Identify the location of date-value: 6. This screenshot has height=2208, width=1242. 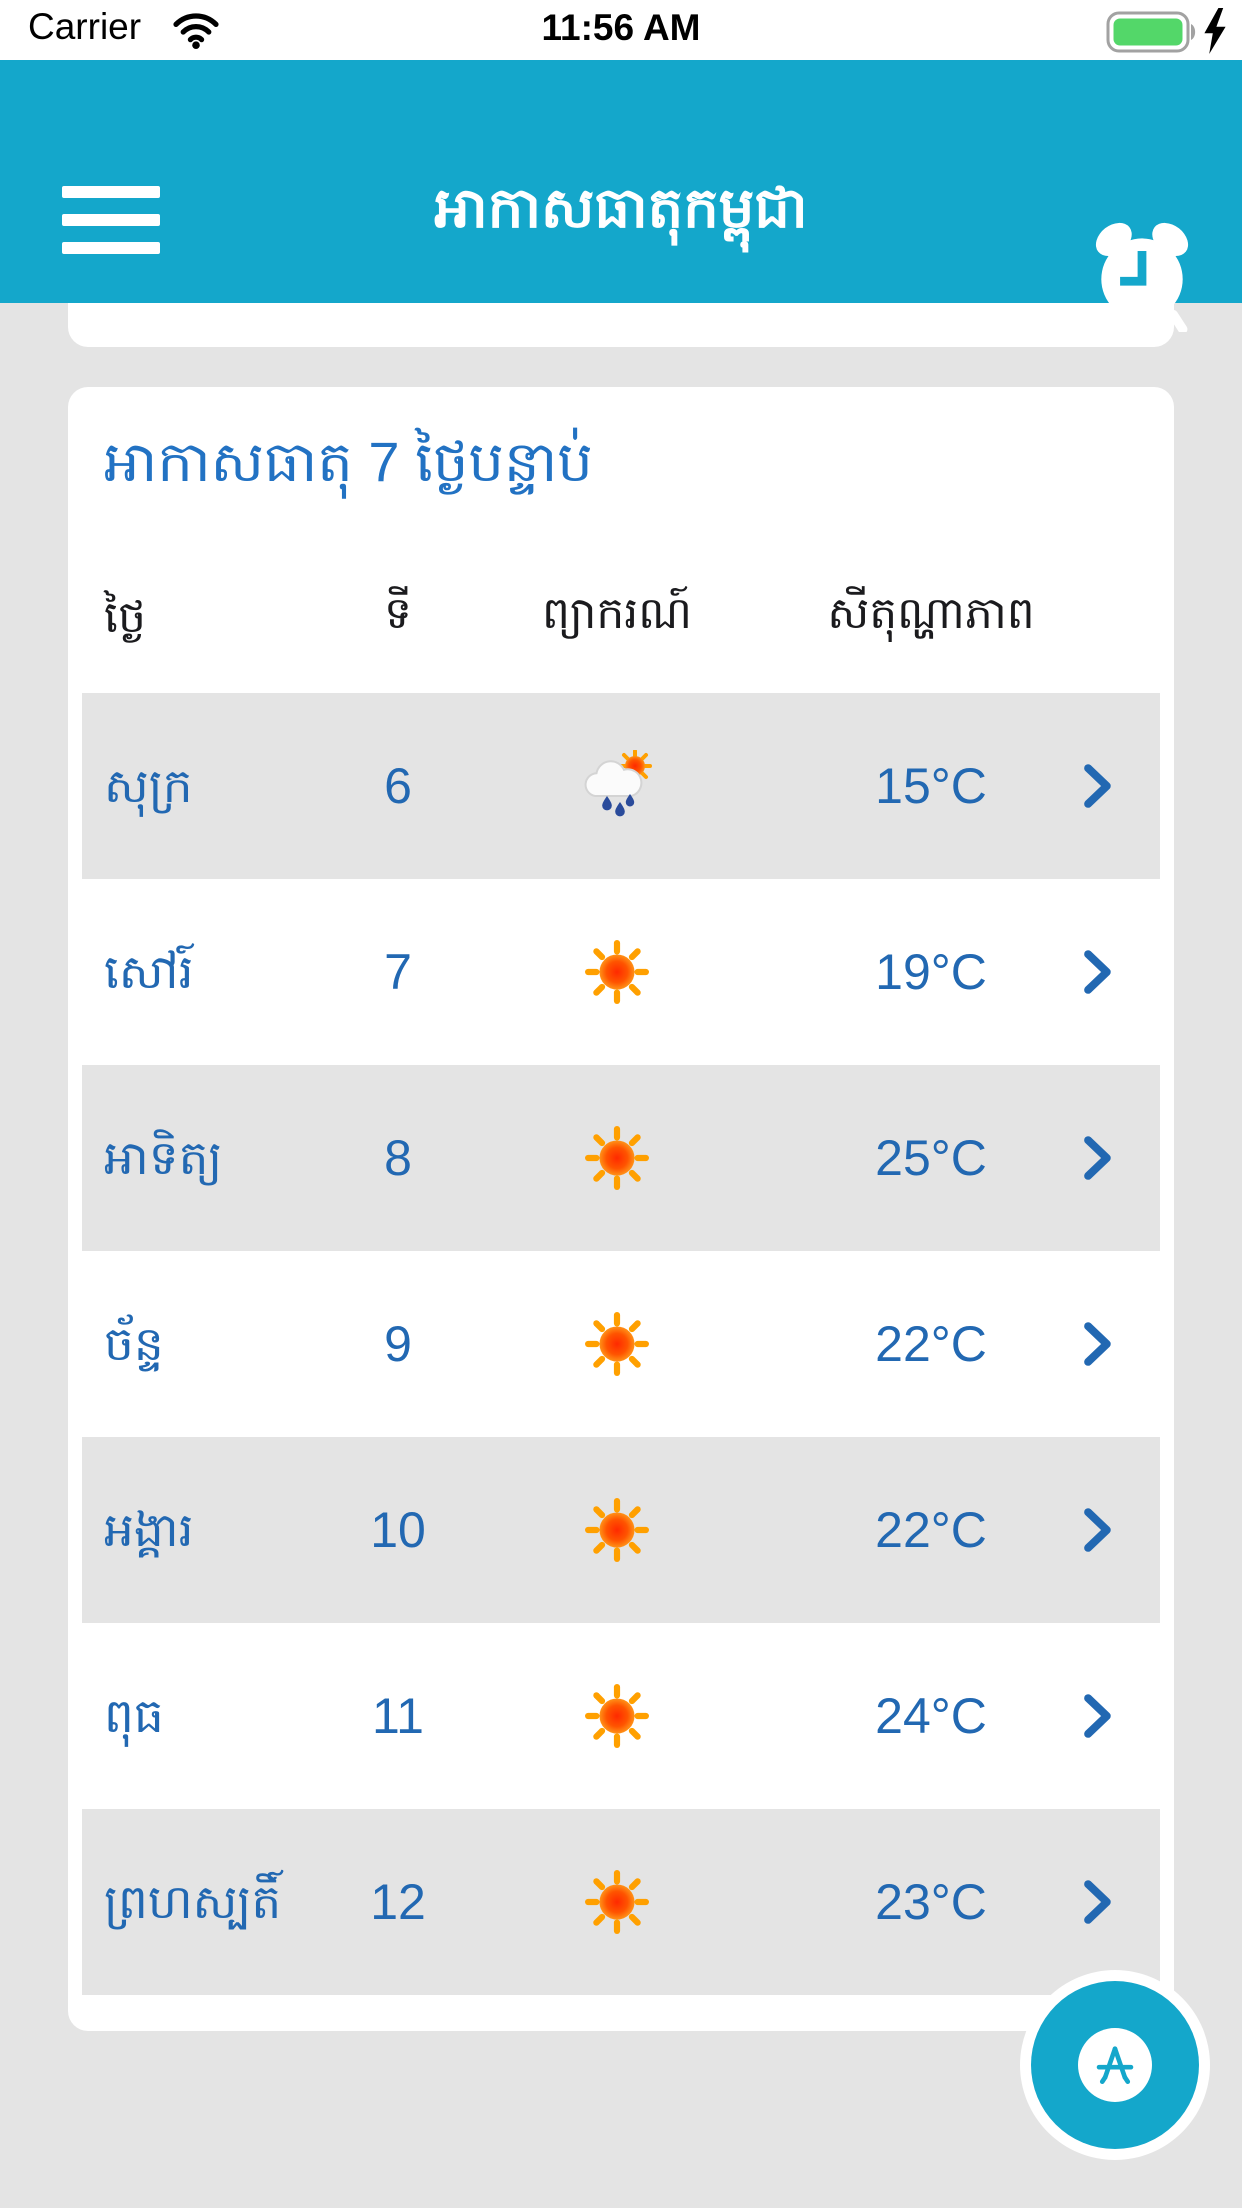
(398, 786).